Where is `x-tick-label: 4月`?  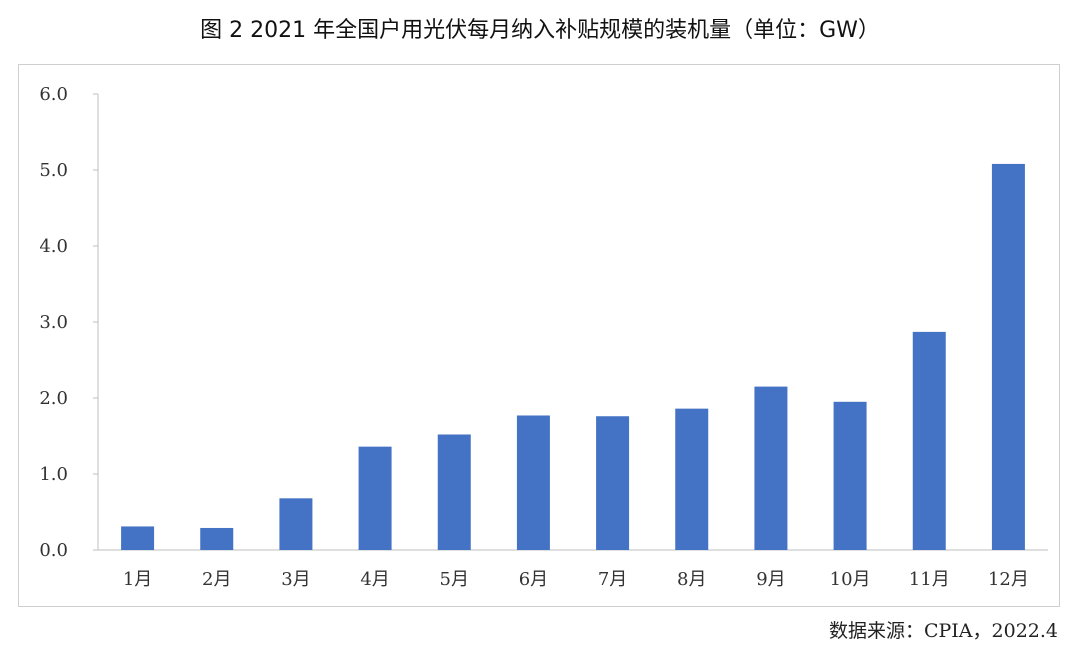
x-tick-label: 4月 is located at coordinates (374, 579).